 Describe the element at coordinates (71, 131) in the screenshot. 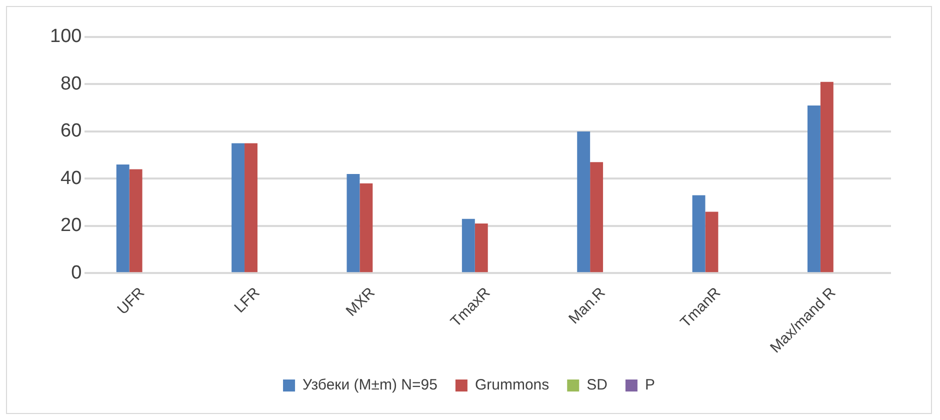

I see `y-tick-label: 60` at that location.